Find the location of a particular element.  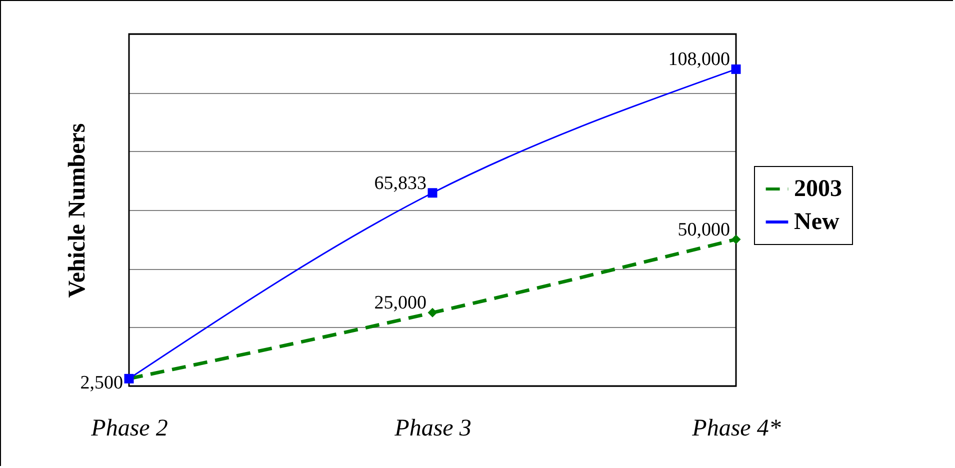

data-label: 65,833 is located at coordinates (400, 183).